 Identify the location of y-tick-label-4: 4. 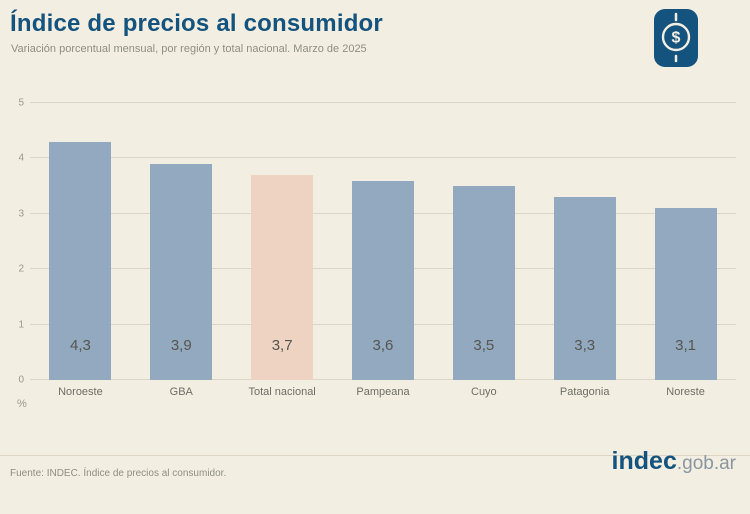
(21, 158).